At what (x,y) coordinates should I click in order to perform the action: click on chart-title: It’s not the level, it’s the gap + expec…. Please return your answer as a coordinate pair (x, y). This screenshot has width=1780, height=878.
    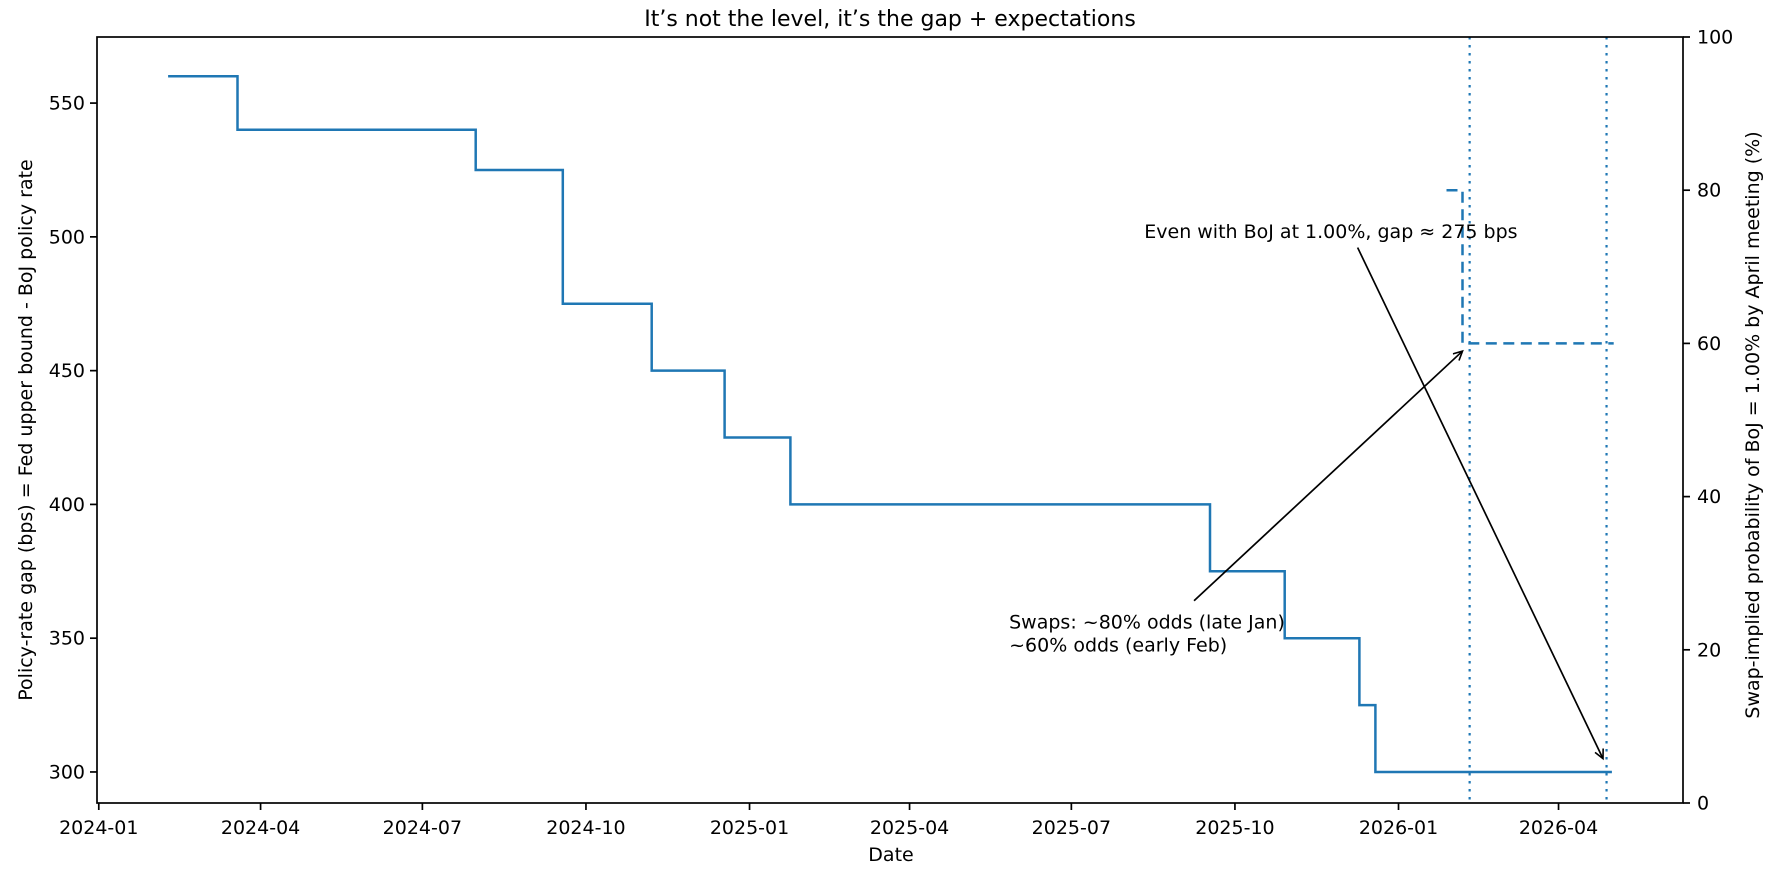
    Looking at the image, I should click on (890, 19).